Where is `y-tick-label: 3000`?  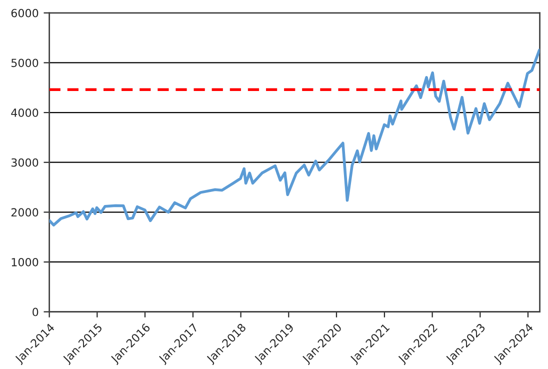 y-tick-label: 3000 is located at coordinates (24, 162).